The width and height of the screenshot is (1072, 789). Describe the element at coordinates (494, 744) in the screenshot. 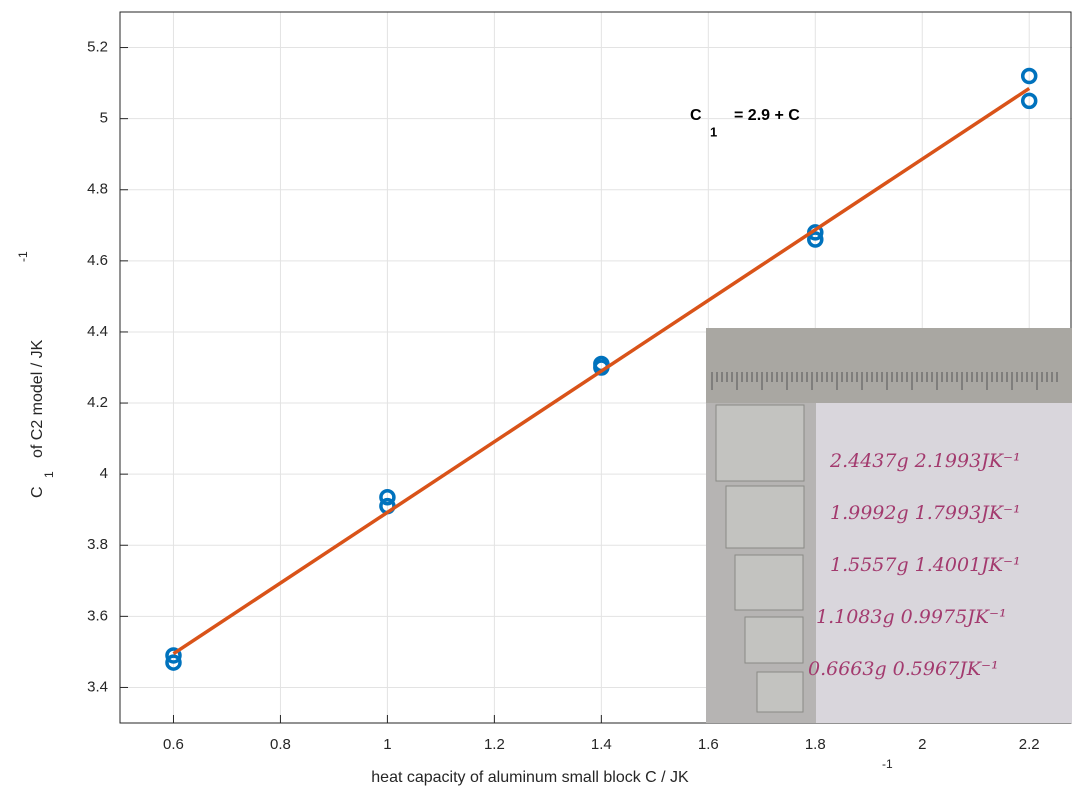

I see `x-tick-label: 1.2` at that location.